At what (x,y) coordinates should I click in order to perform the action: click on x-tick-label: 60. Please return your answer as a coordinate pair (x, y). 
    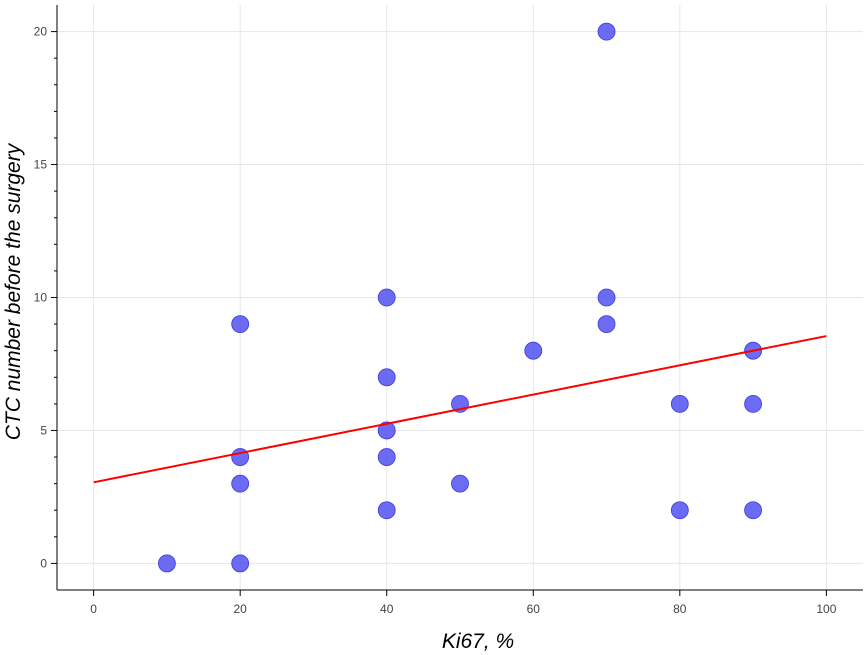
    Looking at the image, I should click on (534, 609).